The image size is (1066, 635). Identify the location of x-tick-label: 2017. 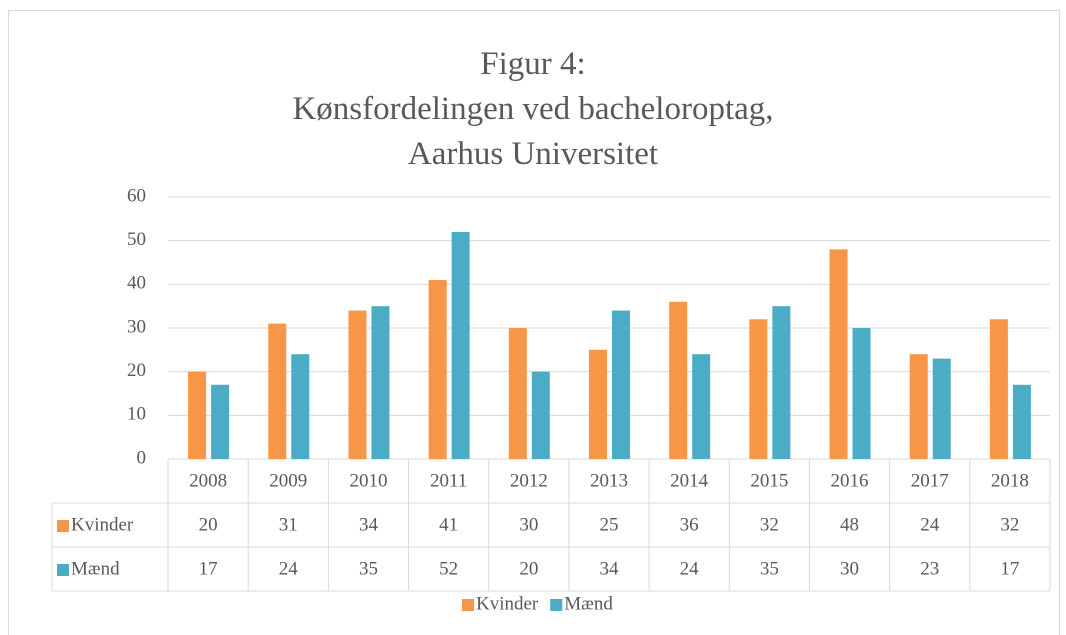
(930, 480).